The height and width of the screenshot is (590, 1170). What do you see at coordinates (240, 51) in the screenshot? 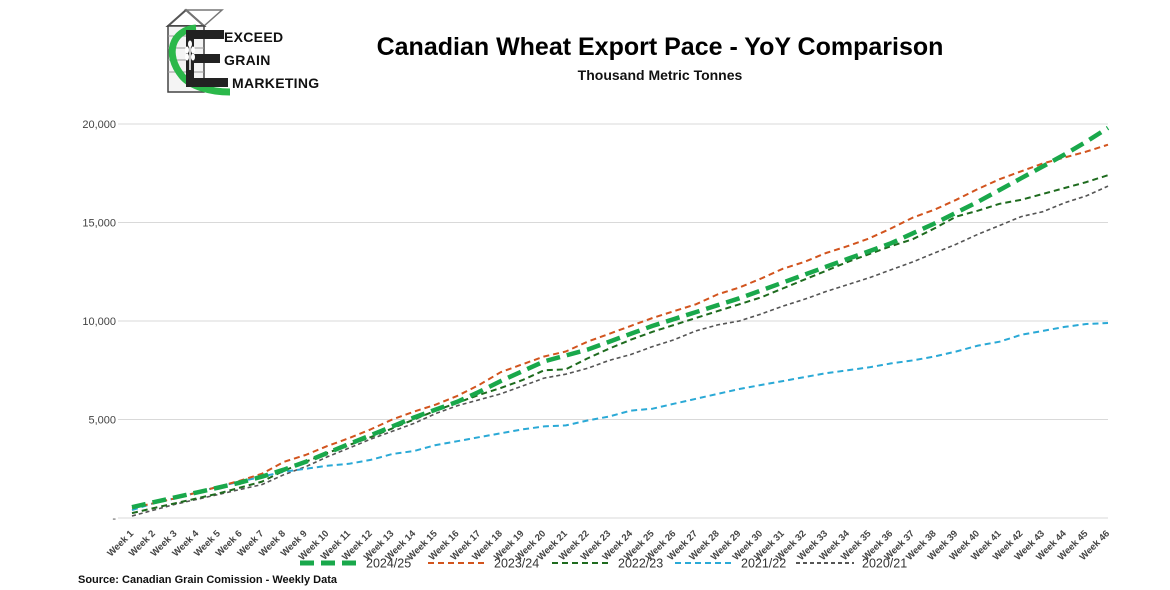
I see `exceed-grain-marketing-logo: EXCEED GRAIN MARKETING` at bounding box center [240, 51].